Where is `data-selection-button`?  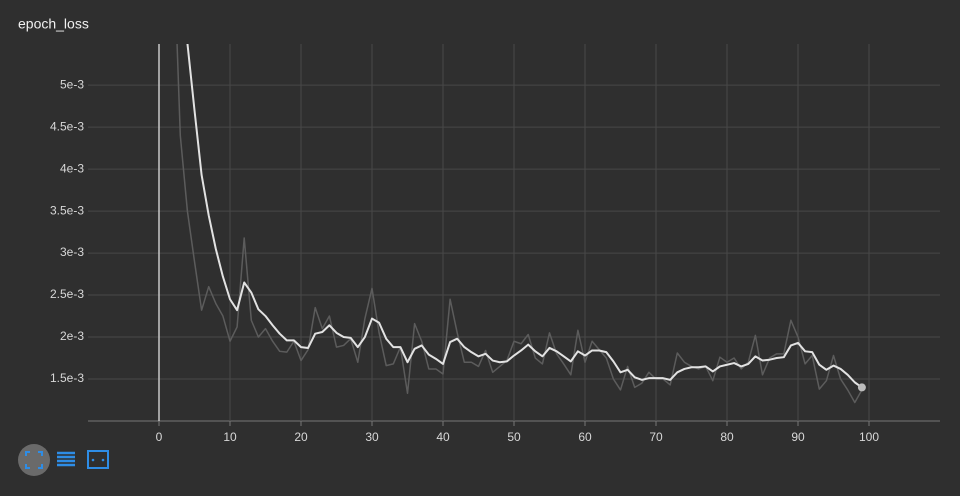
data-selection-button is located at coordinates (98, 459).